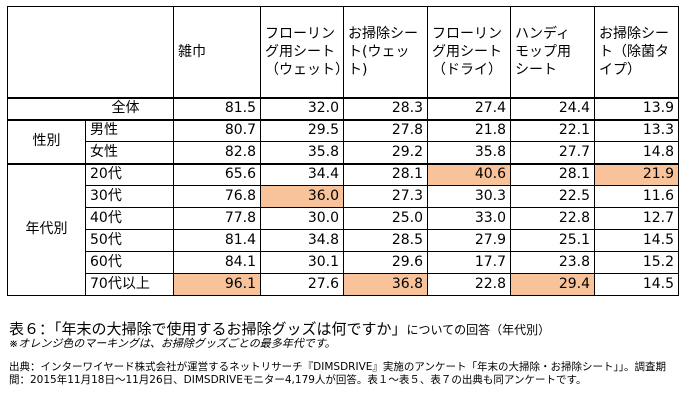 This screenshot has width=689, height=402. I want to click on table-cell: 30.0, so click(302, 218).